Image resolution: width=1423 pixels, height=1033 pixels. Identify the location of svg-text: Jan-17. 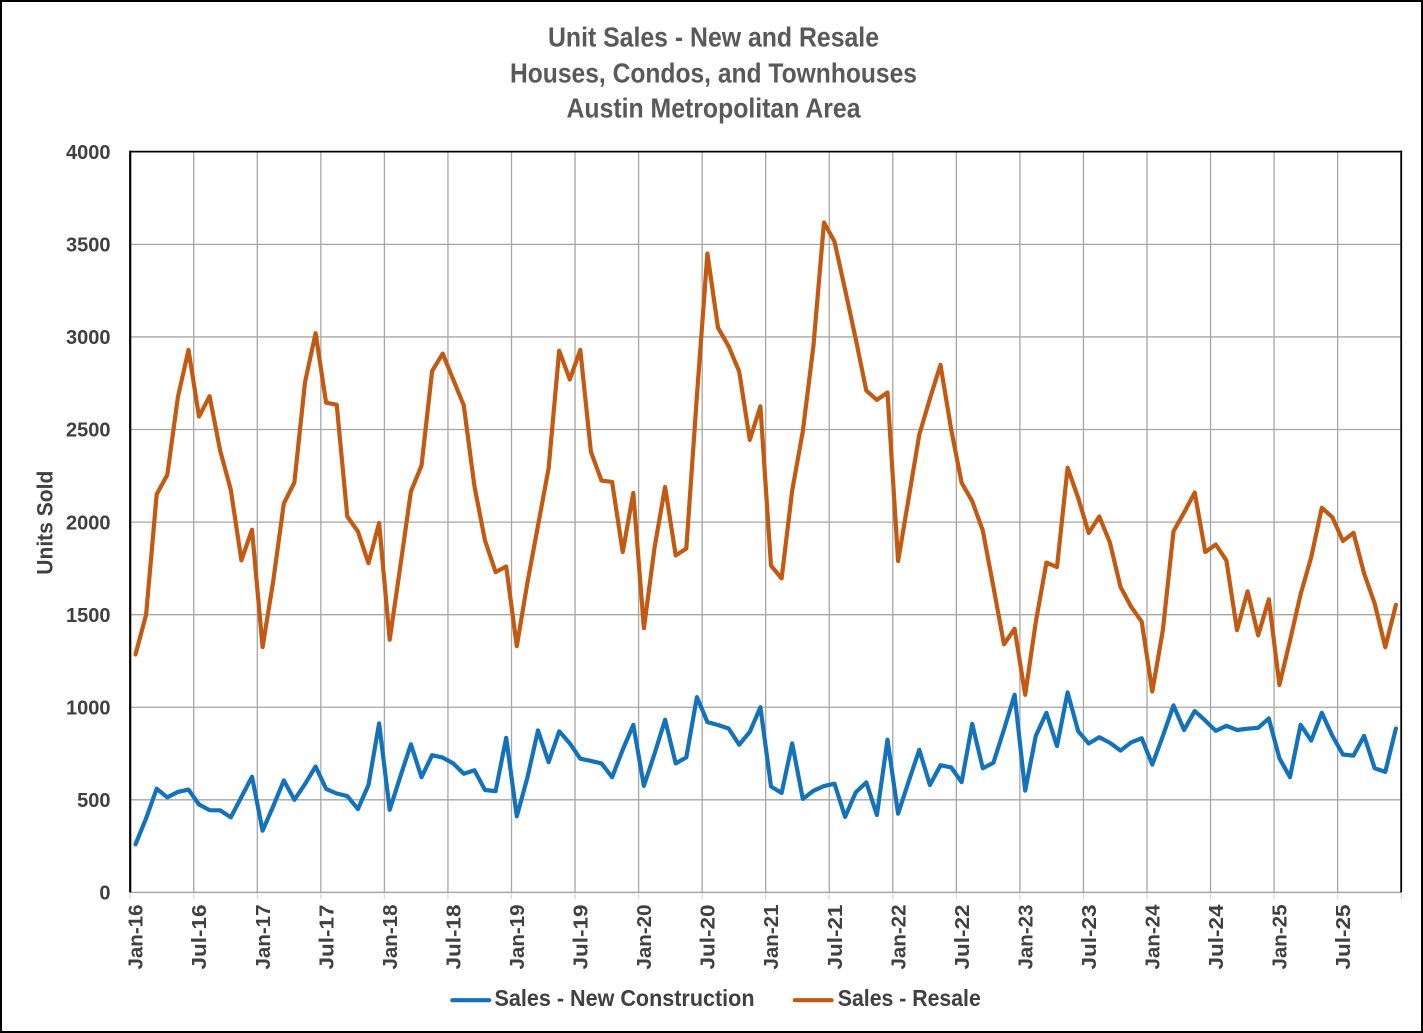
(264, 937).